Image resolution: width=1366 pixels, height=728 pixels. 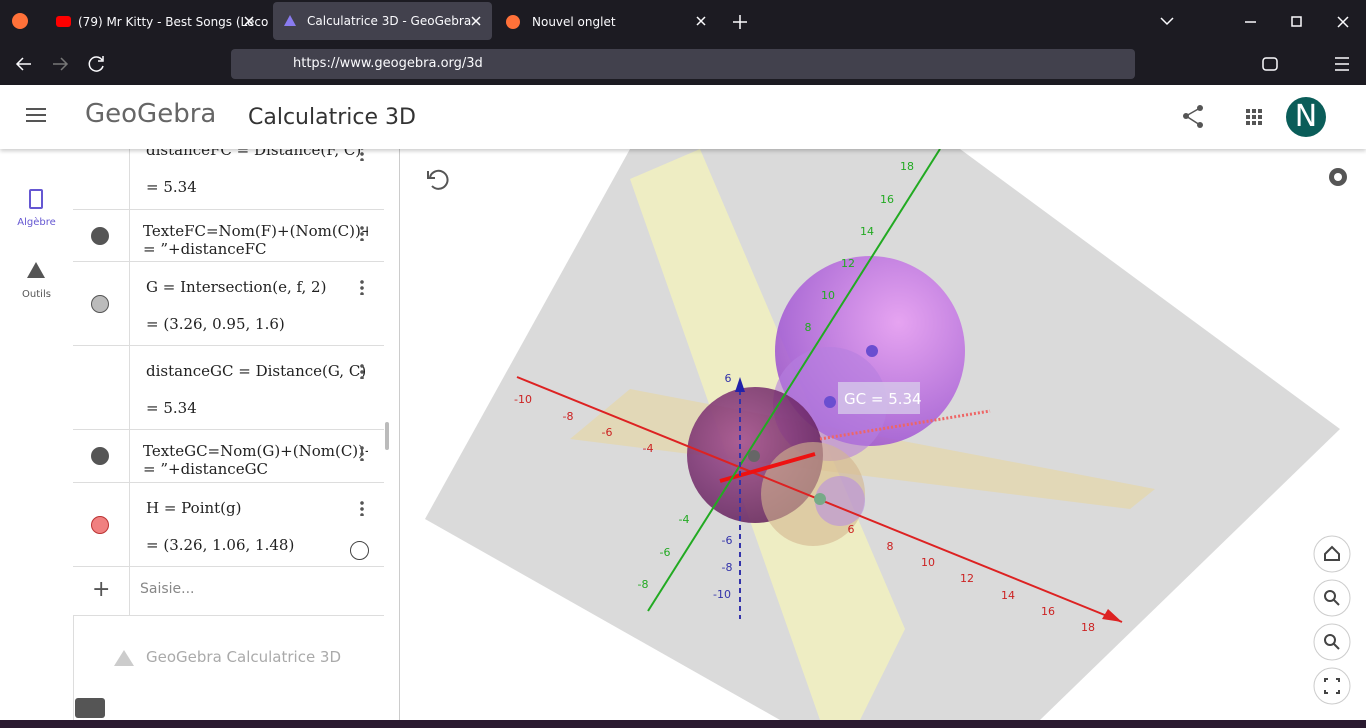 I want to click on back, so click(x=23, y=64).